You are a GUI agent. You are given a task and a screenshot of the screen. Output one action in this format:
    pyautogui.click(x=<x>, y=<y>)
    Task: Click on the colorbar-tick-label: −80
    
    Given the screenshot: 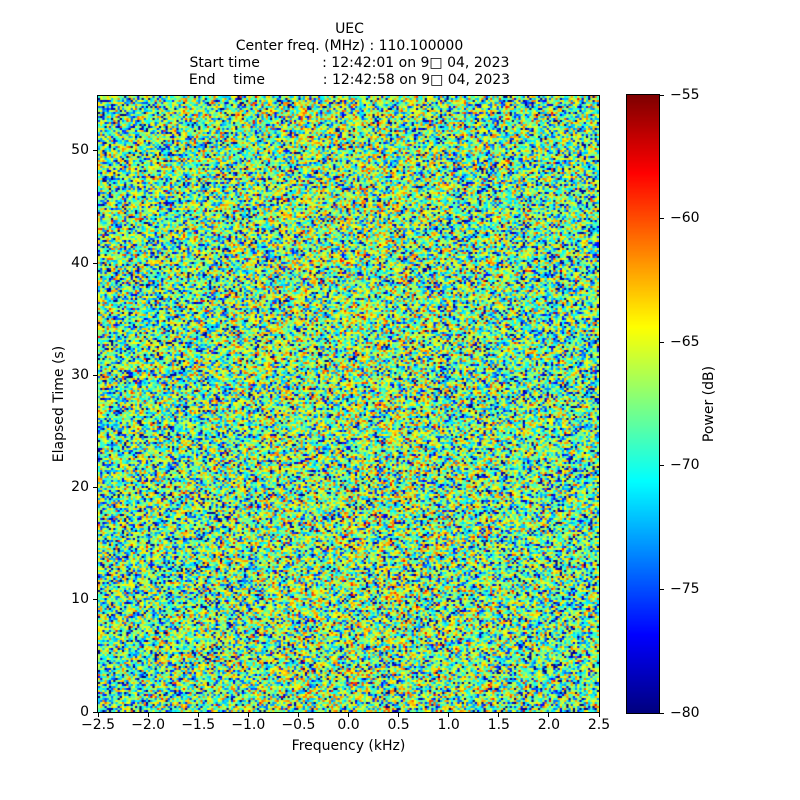 What is the action you would take?
    pyautogui.click(x=685, y=712)
    